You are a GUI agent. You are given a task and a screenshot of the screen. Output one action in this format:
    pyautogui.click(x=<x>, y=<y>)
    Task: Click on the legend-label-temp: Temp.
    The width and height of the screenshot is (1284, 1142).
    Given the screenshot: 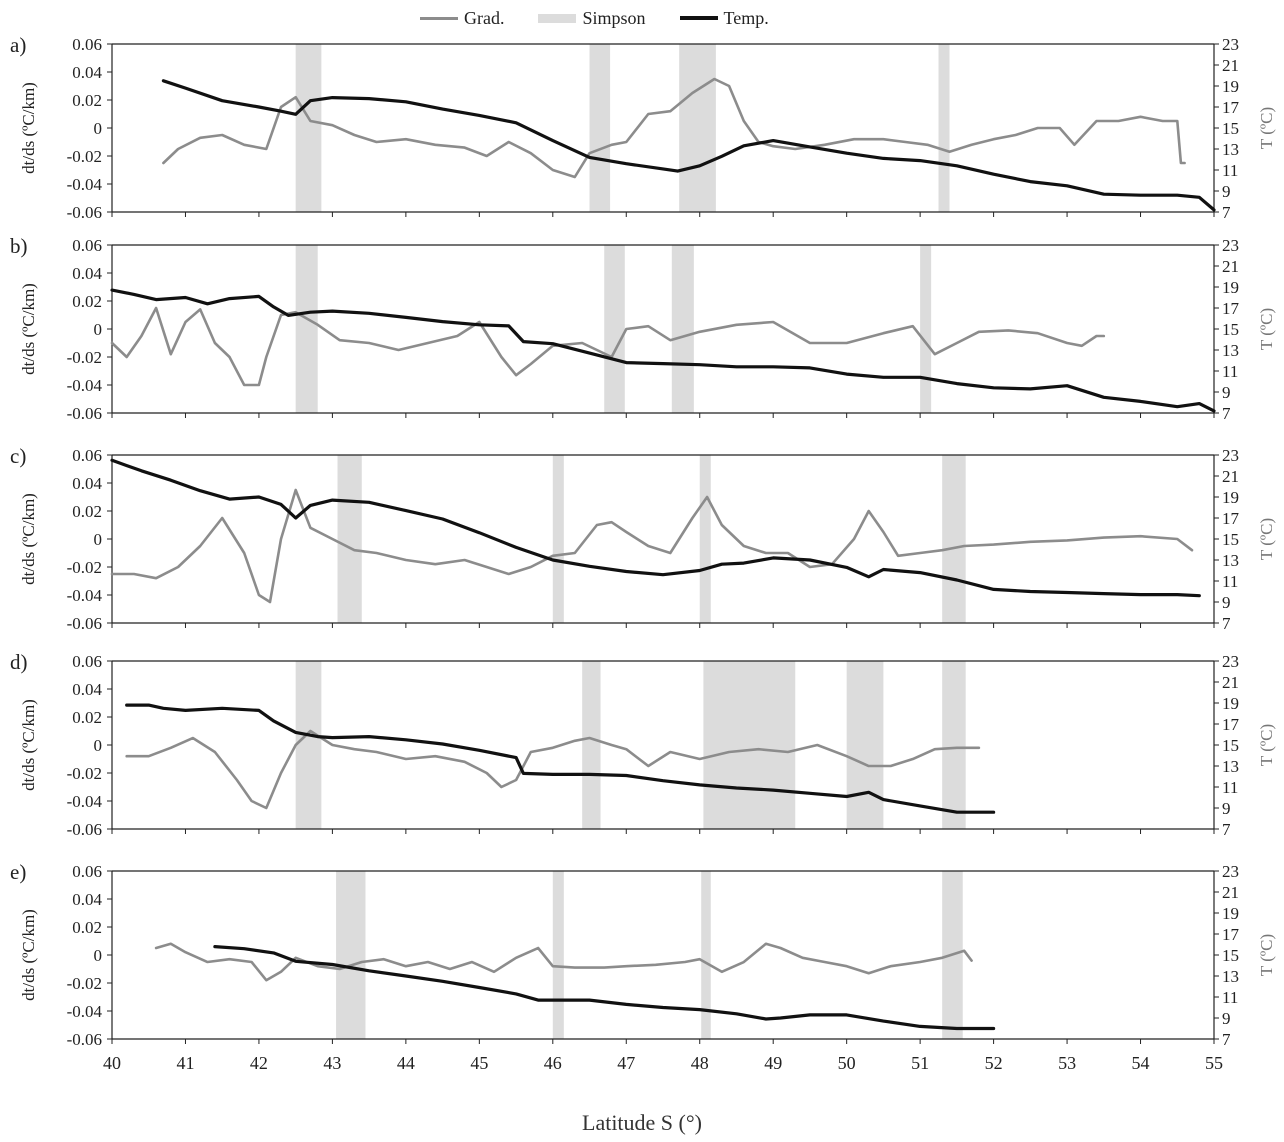 What is the action you would take?
    pyautogui.click(x=746, y=17)
    